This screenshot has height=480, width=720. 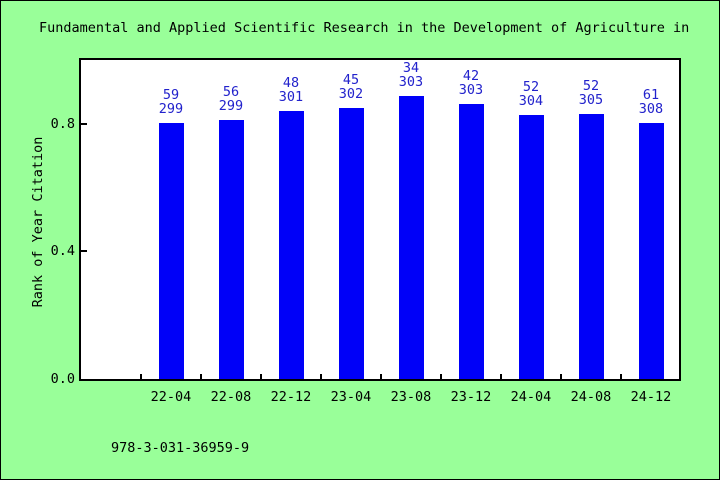 What do you see at coordinates (291, 83) in the screenshot?
I see `bar-rank-value: 48` at bounding box center [291, 83].